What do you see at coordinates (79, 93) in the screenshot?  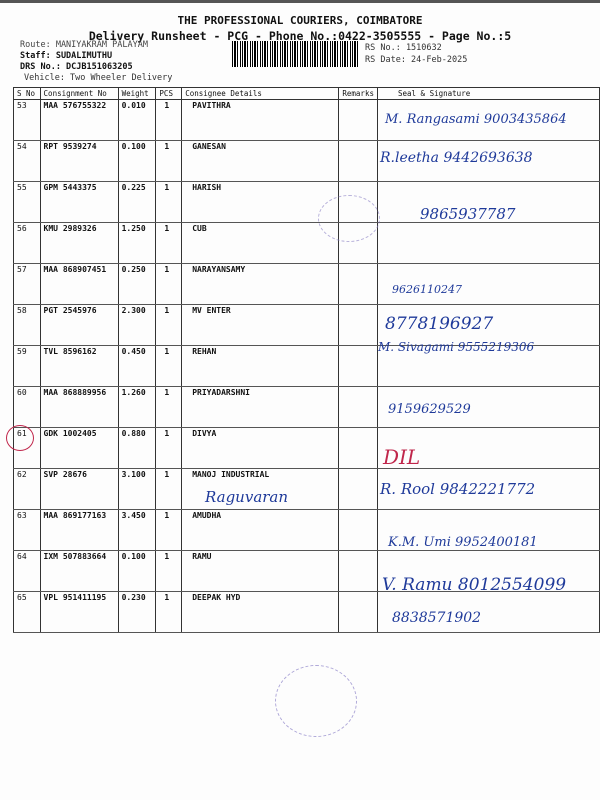 I see `col-consignment: Consignment No` at bounding box center [79, 93].